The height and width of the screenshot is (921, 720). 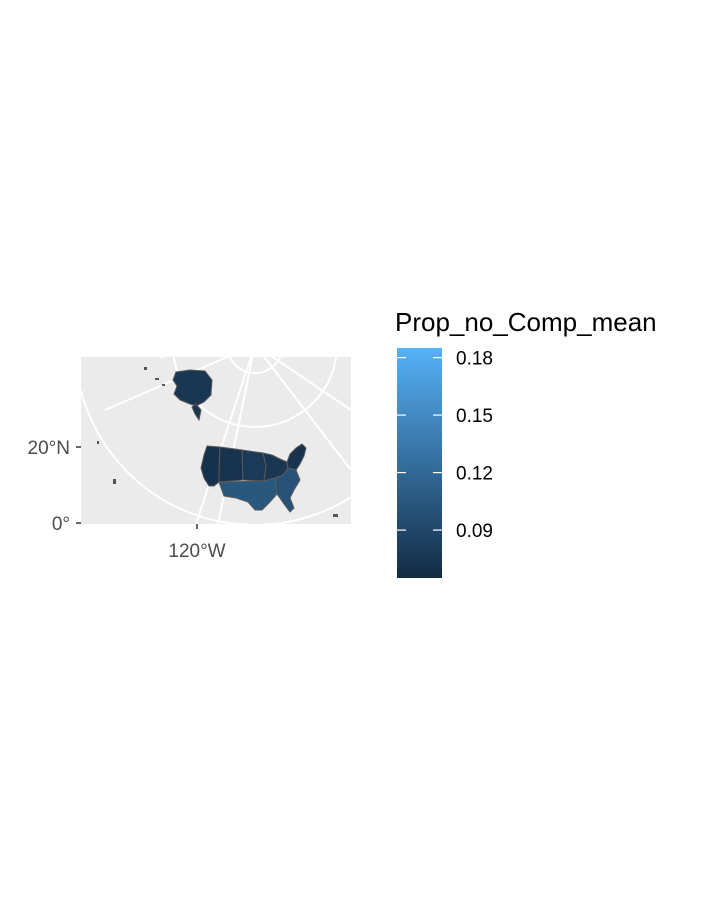 I want to click on y-tick-label-20n: 20°N, so click(x=49, y=448).